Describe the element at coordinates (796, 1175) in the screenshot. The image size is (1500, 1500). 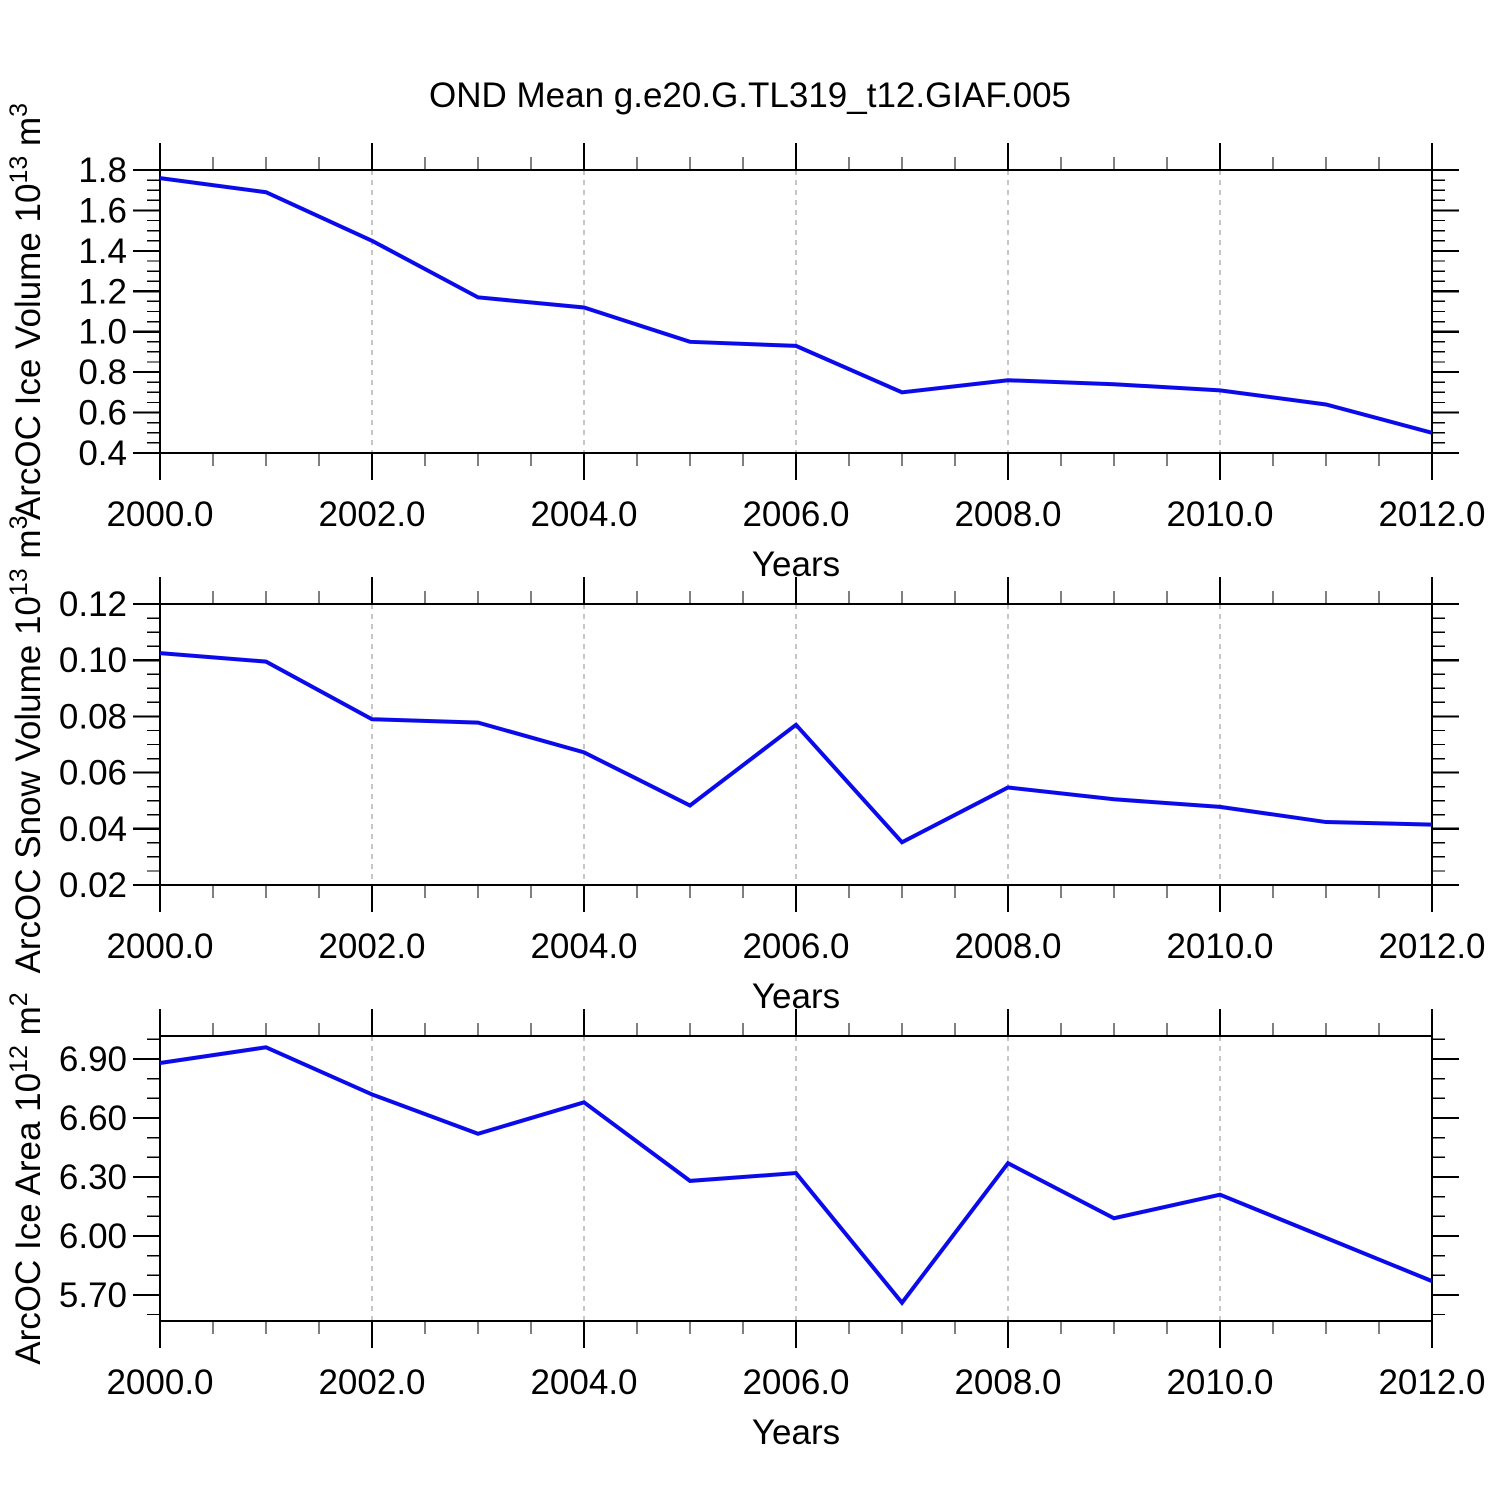
I see `data-line-ice-area` at that location.